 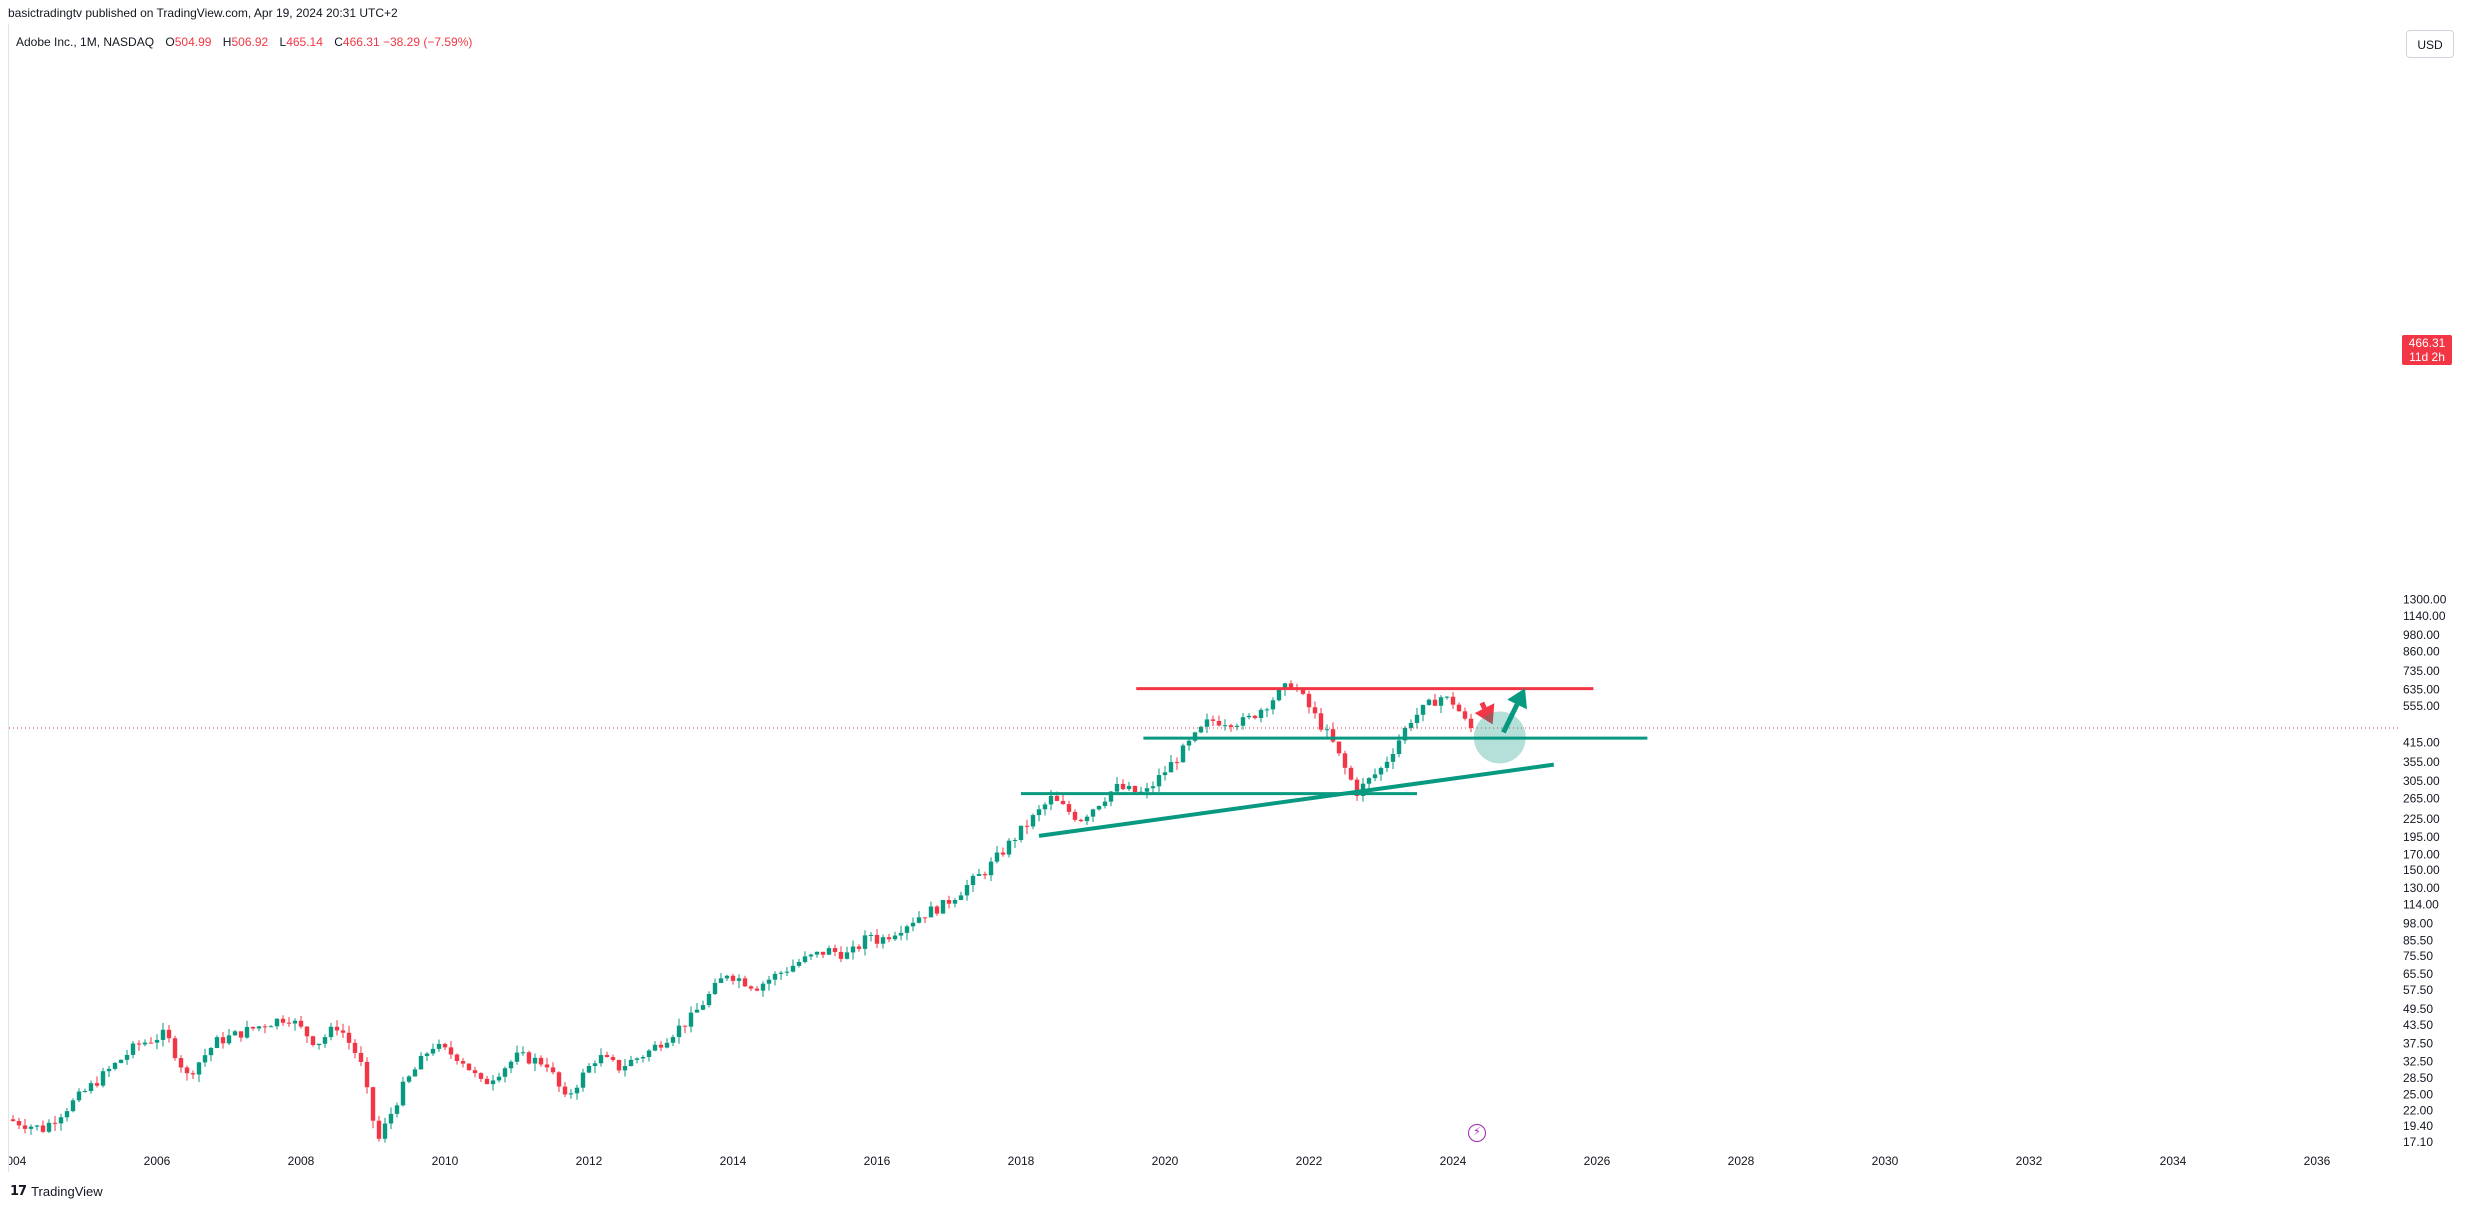 What do you see at coordinates (157, 1161) in the screenshot?
I see `x-tick-label: 2006` at bounding box center [157, 1161].